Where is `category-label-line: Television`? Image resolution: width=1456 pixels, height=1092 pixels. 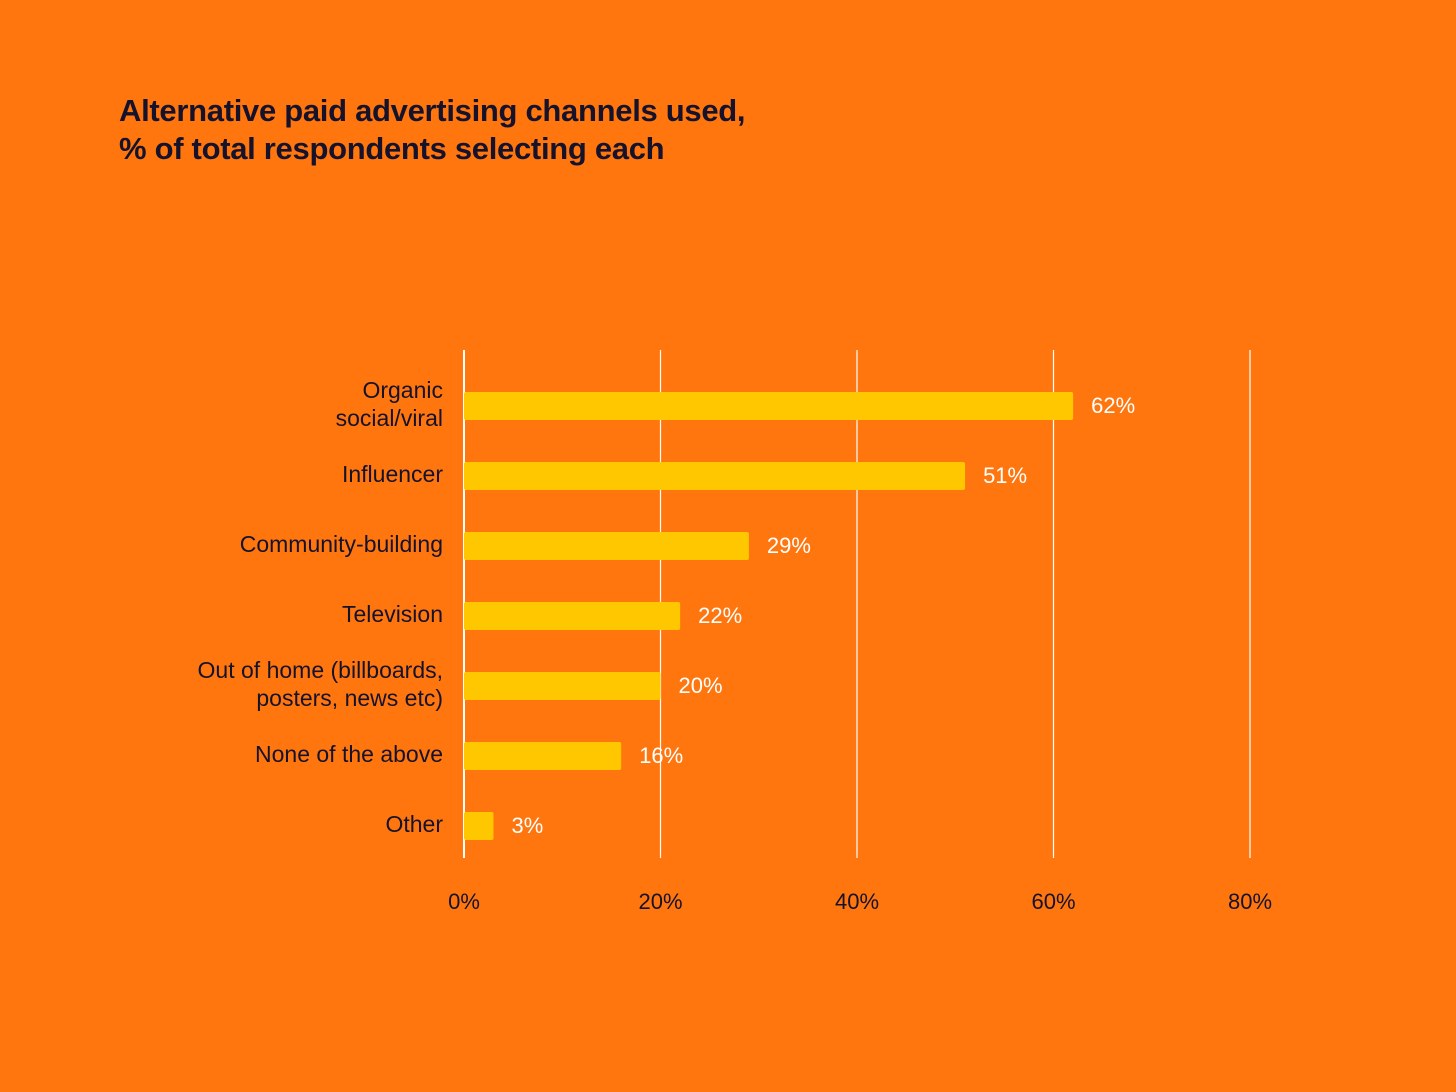 category-label-line: Television is located at coordinates (392, 614).